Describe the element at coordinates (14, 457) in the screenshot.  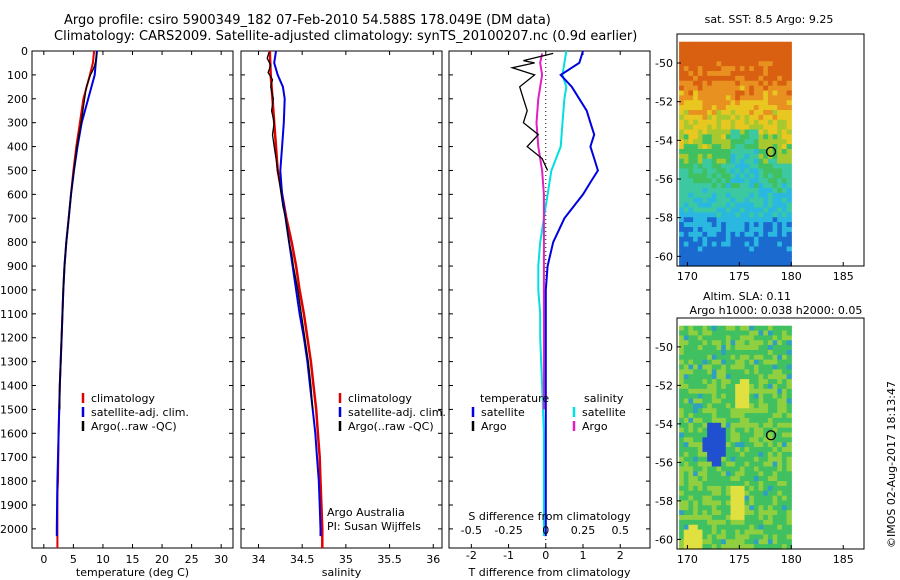
I see `y-tick-label: 1700` at that location.